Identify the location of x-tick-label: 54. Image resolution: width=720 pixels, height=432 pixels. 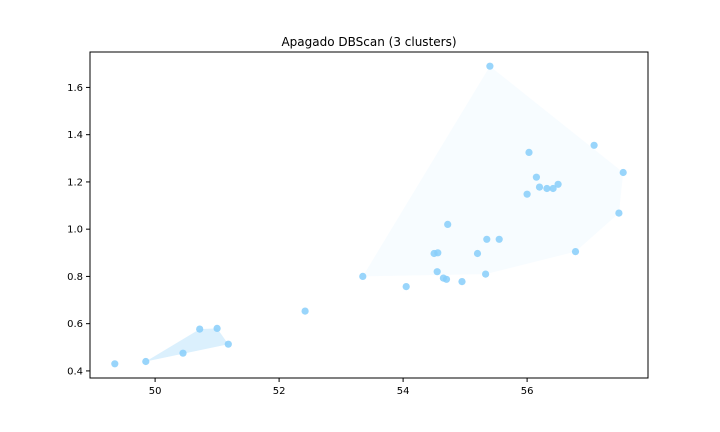
(403, 391).